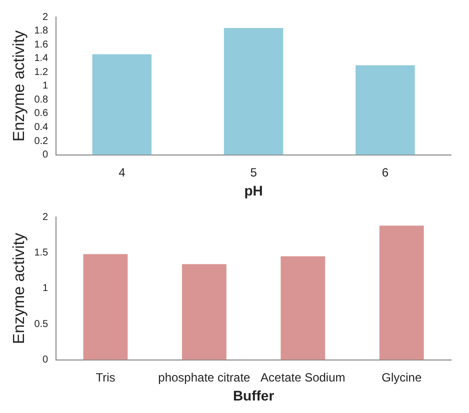 The width and height of the screenshot is (469, 413). Describe the element at coordinates (41, 72) in the screenshot. I see `y-tick-label: 1.2` at that location.